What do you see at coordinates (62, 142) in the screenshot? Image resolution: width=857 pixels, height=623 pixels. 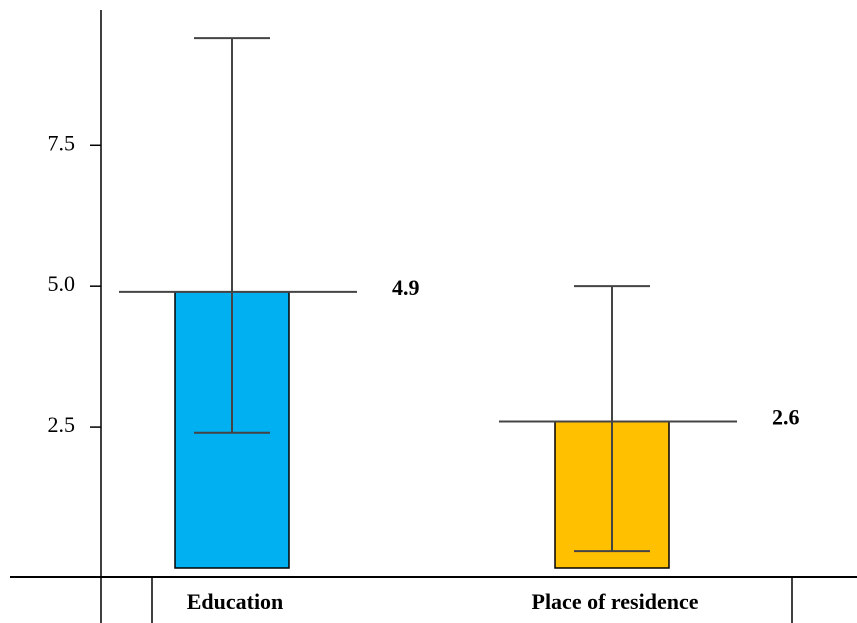 I see `y-tick-label: 7.5` at bounding box center [62, 142].